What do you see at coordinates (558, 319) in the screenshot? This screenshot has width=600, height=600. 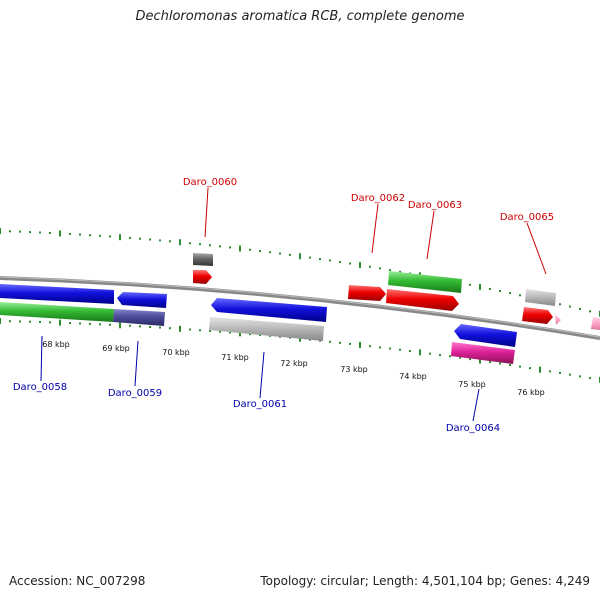 I see `gene-daro-0065-tip` at bounding box center [558, 319].